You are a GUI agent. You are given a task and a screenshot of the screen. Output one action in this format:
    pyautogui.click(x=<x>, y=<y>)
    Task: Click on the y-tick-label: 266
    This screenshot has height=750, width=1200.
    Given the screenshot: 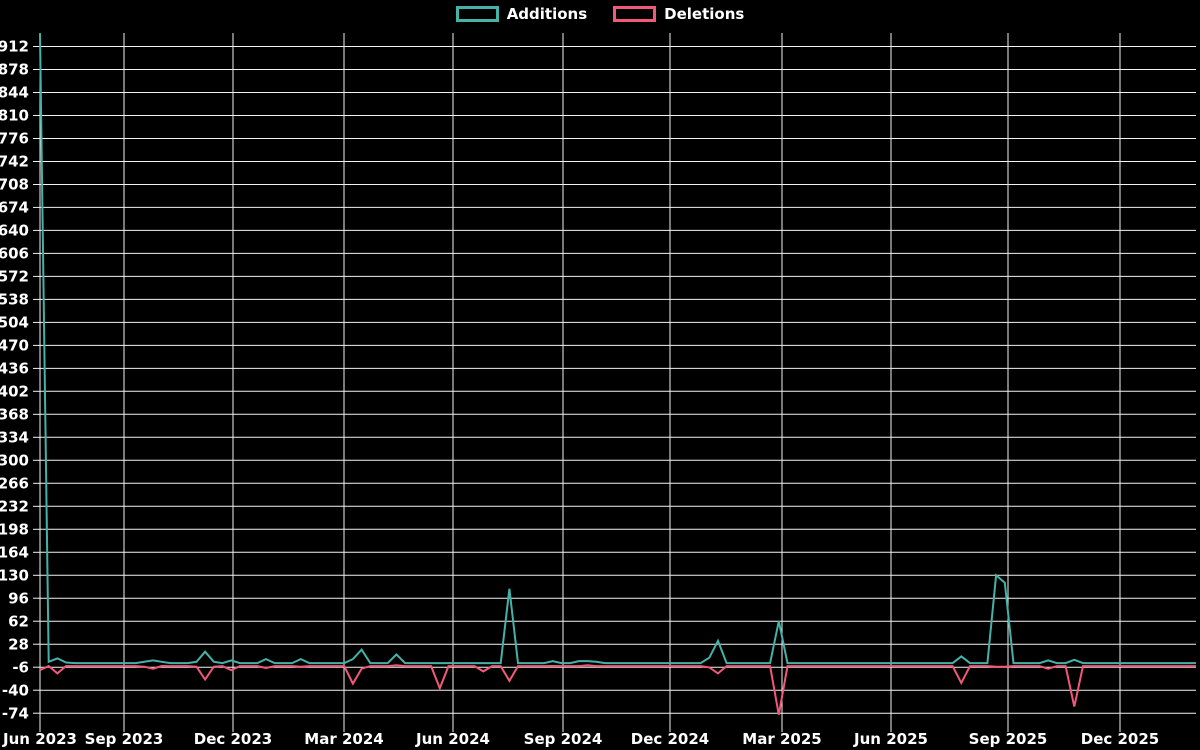 What is the action you would take?
    pyautogui.click(x=14, y=484)
    